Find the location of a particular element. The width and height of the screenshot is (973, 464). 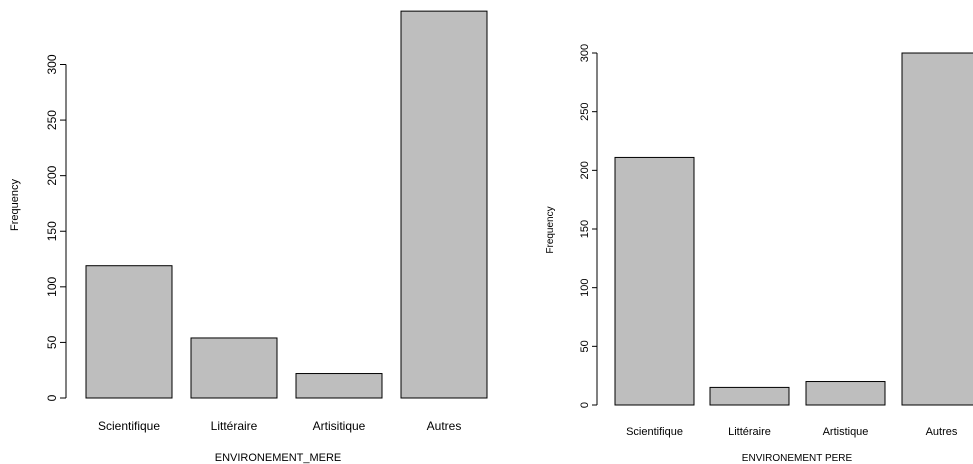

x-axis-label: ENVIRONEMENT_MERE is located at coordinates (278, 458).